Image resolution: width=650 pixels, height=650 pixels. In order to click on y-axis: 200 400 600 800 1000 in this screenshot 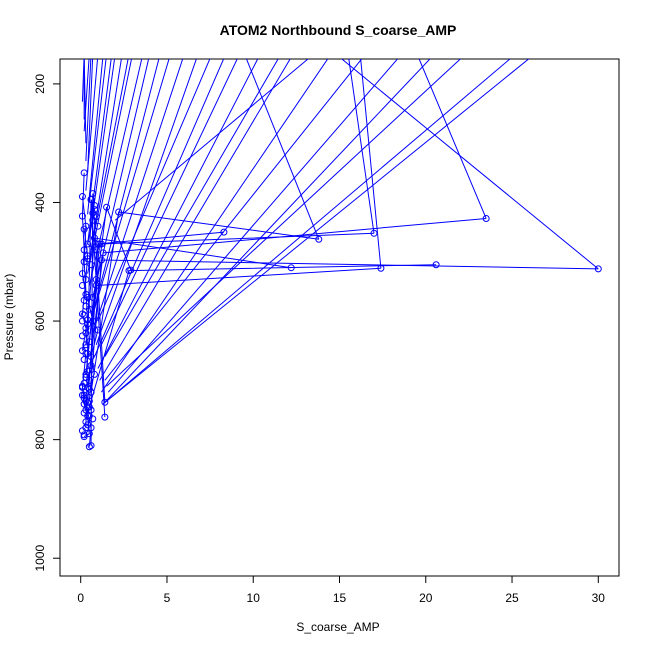, I will do `click(47, 323)`.